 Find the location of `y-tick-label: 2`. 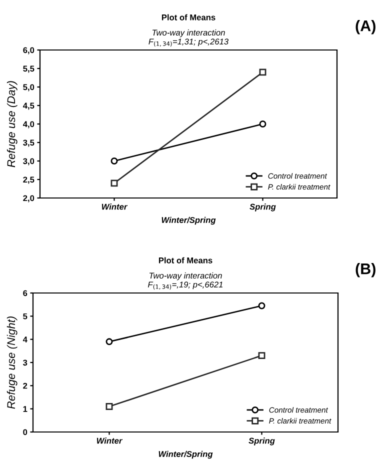

y-tick-label: 2 is located at coordinates (25, 385).